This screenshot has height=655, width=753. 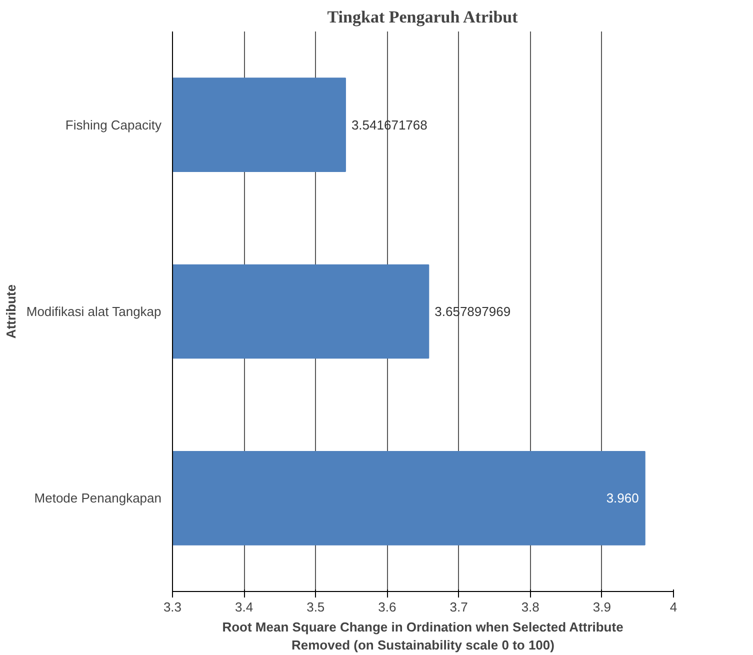 What do you see at coordinates (94, 311) in the screenshot?
I see `y-tick-label: Modifikasi alat Tangkap` at bounding box center [94, 311].